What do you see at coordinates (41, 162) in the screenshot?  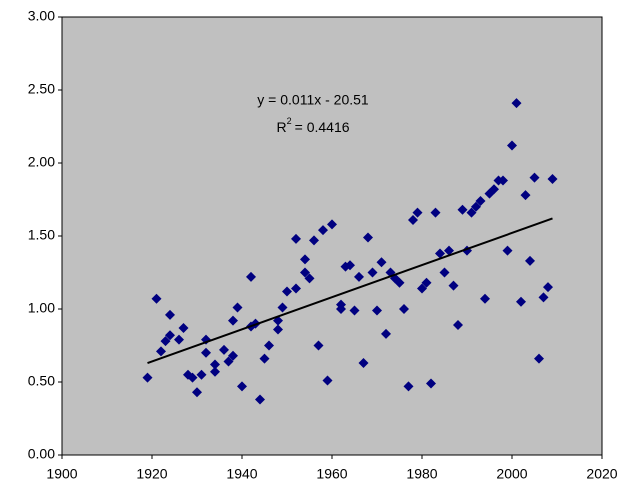 I see `y-tick-label: 2.00` at bounding box center [41, 162].